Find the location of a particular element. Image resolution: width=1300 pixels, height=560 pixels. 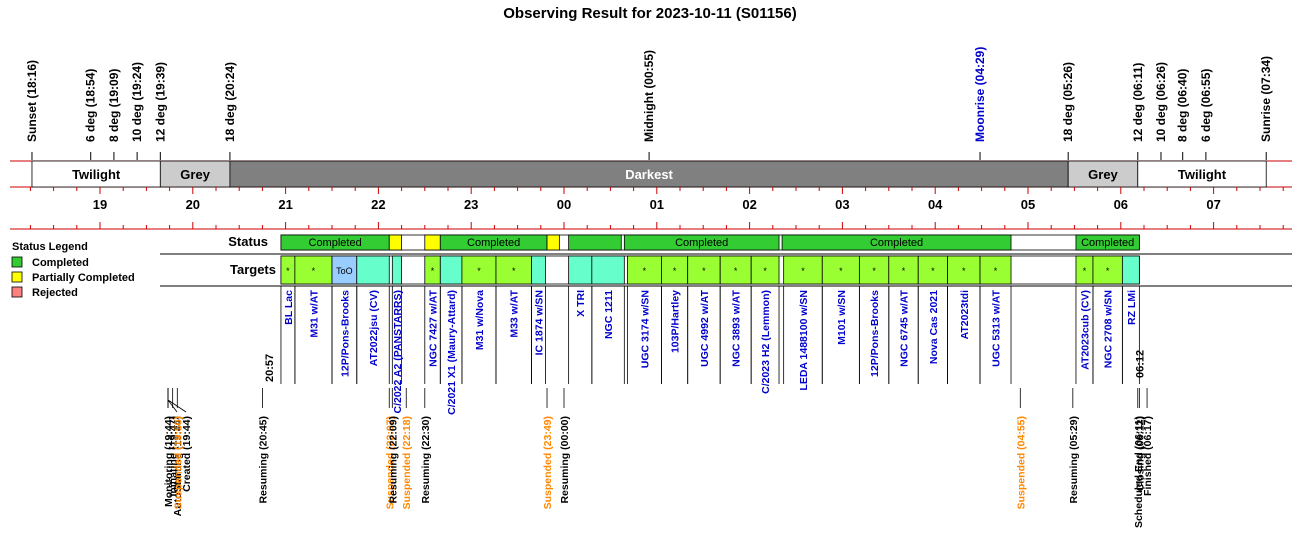

hour-label: 01 is located at coordinates (657, 204).